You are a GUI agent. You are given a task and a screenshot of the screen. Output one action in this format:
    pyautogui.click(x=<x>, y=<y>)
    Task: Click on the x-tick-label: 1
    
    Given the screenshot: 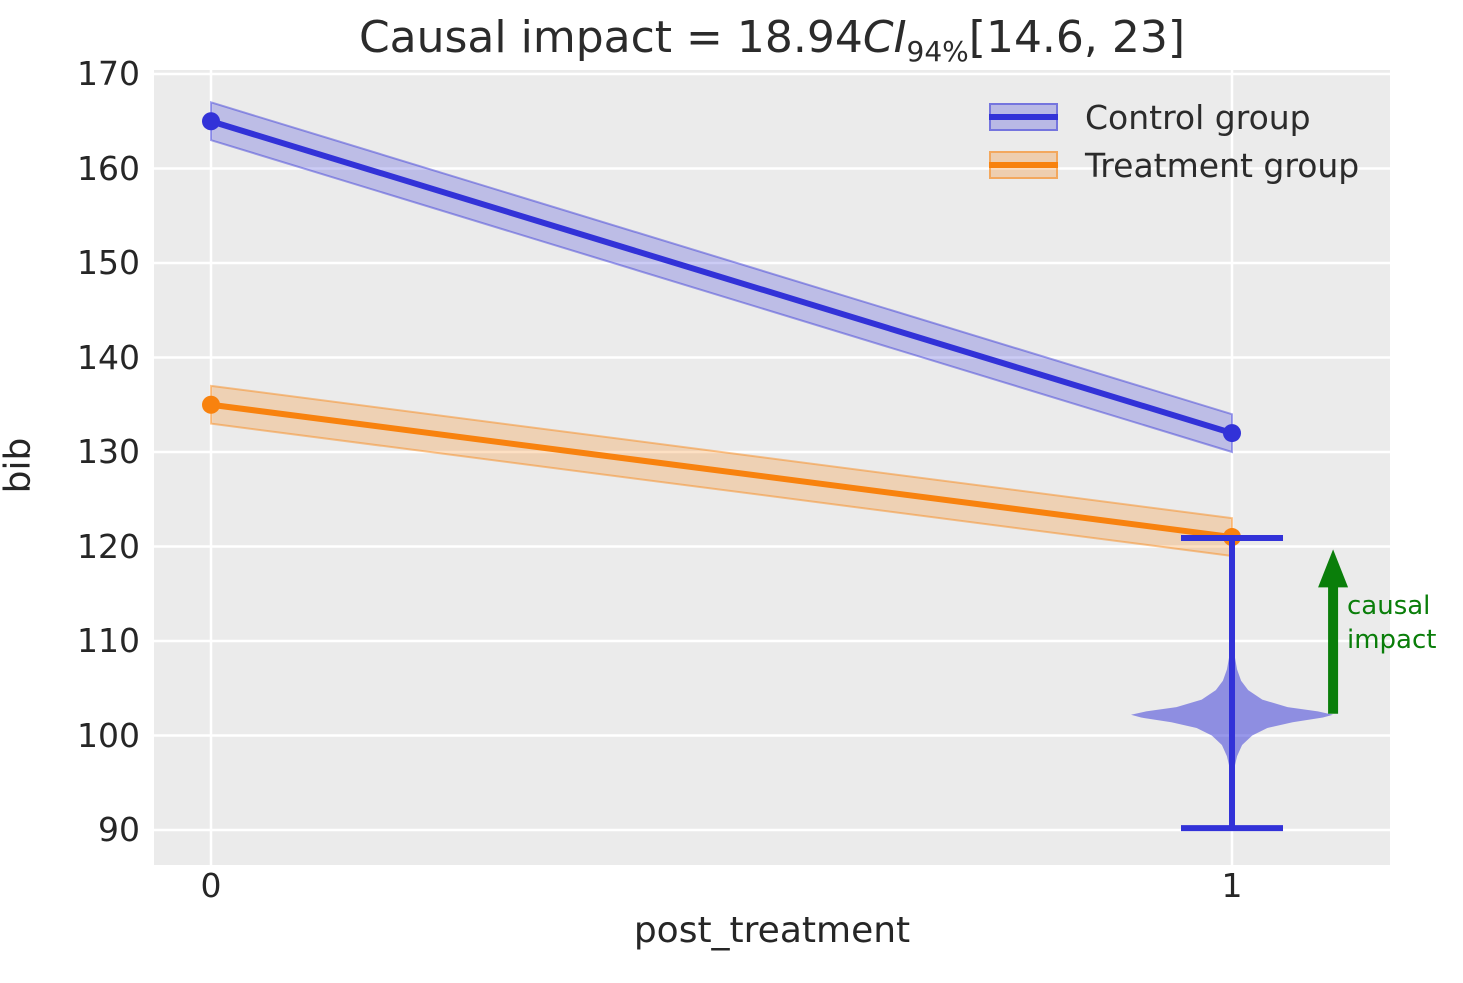 What is the action you would take?
    pyautogui.click(x=1232, y=885)
    